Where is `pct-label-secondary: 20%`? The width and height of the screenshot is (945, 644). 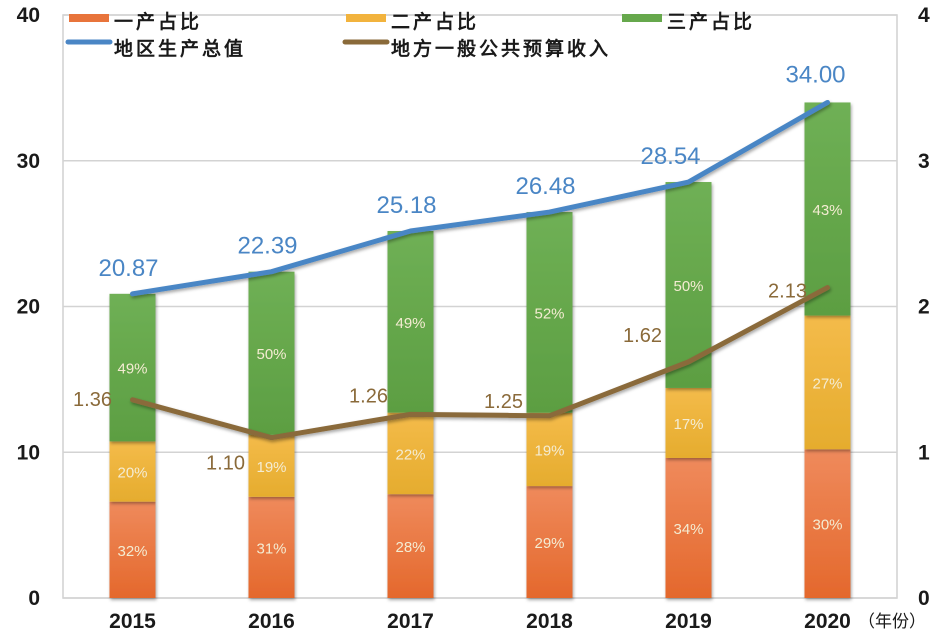
pct-label-secondary: 20% is located at coordinates (132, 473).